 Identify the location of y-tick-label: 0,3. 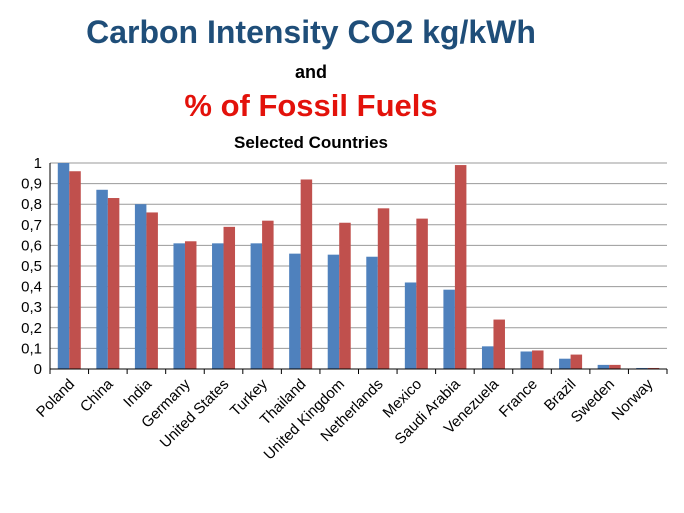
(31, 307).